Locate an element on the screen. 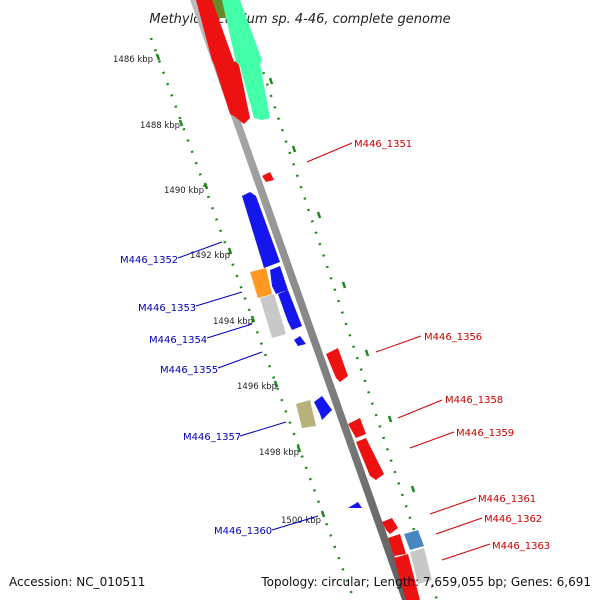 Image resolution: width=600 pixels, height=600 pixels. gene-label-M446-1361: M446_1361 is located at coordinates (507, 499).